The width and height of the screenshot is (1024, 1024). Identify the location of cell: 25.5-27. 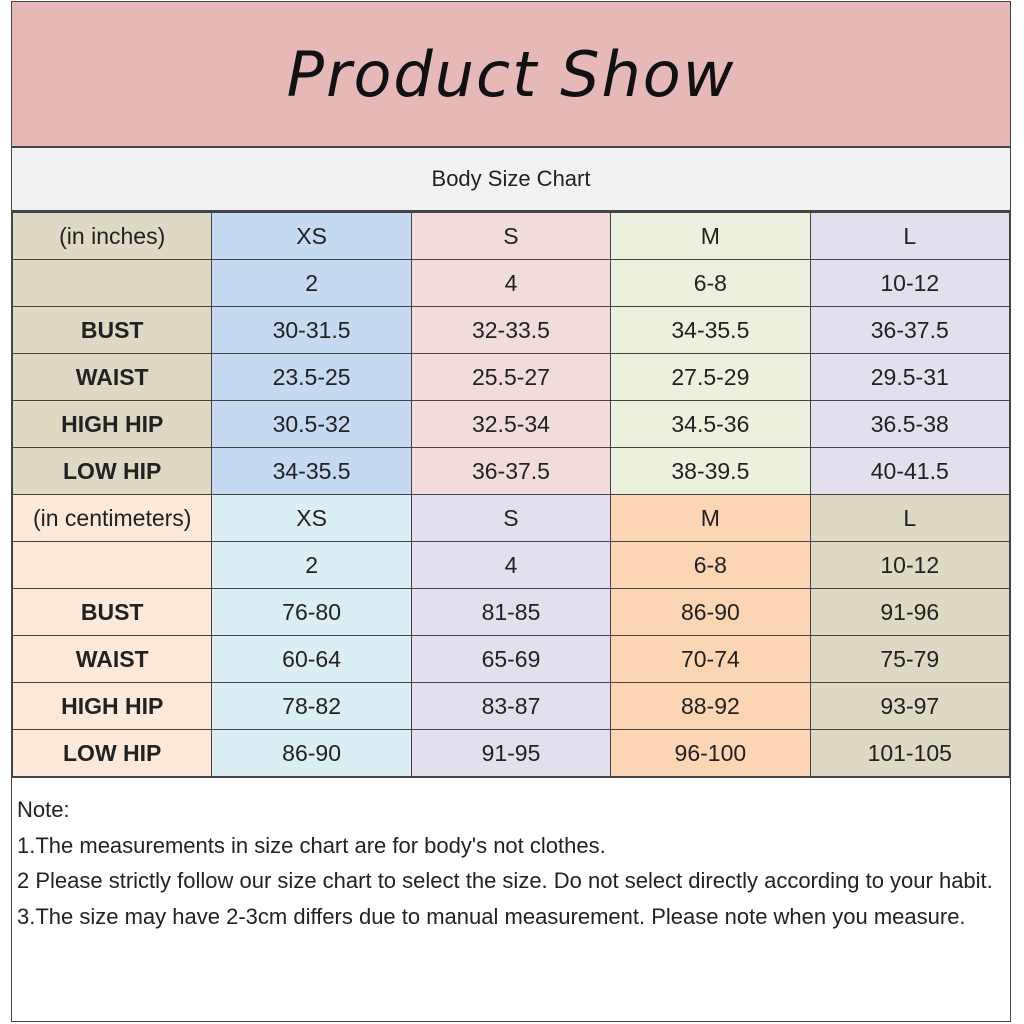
(511, 377).